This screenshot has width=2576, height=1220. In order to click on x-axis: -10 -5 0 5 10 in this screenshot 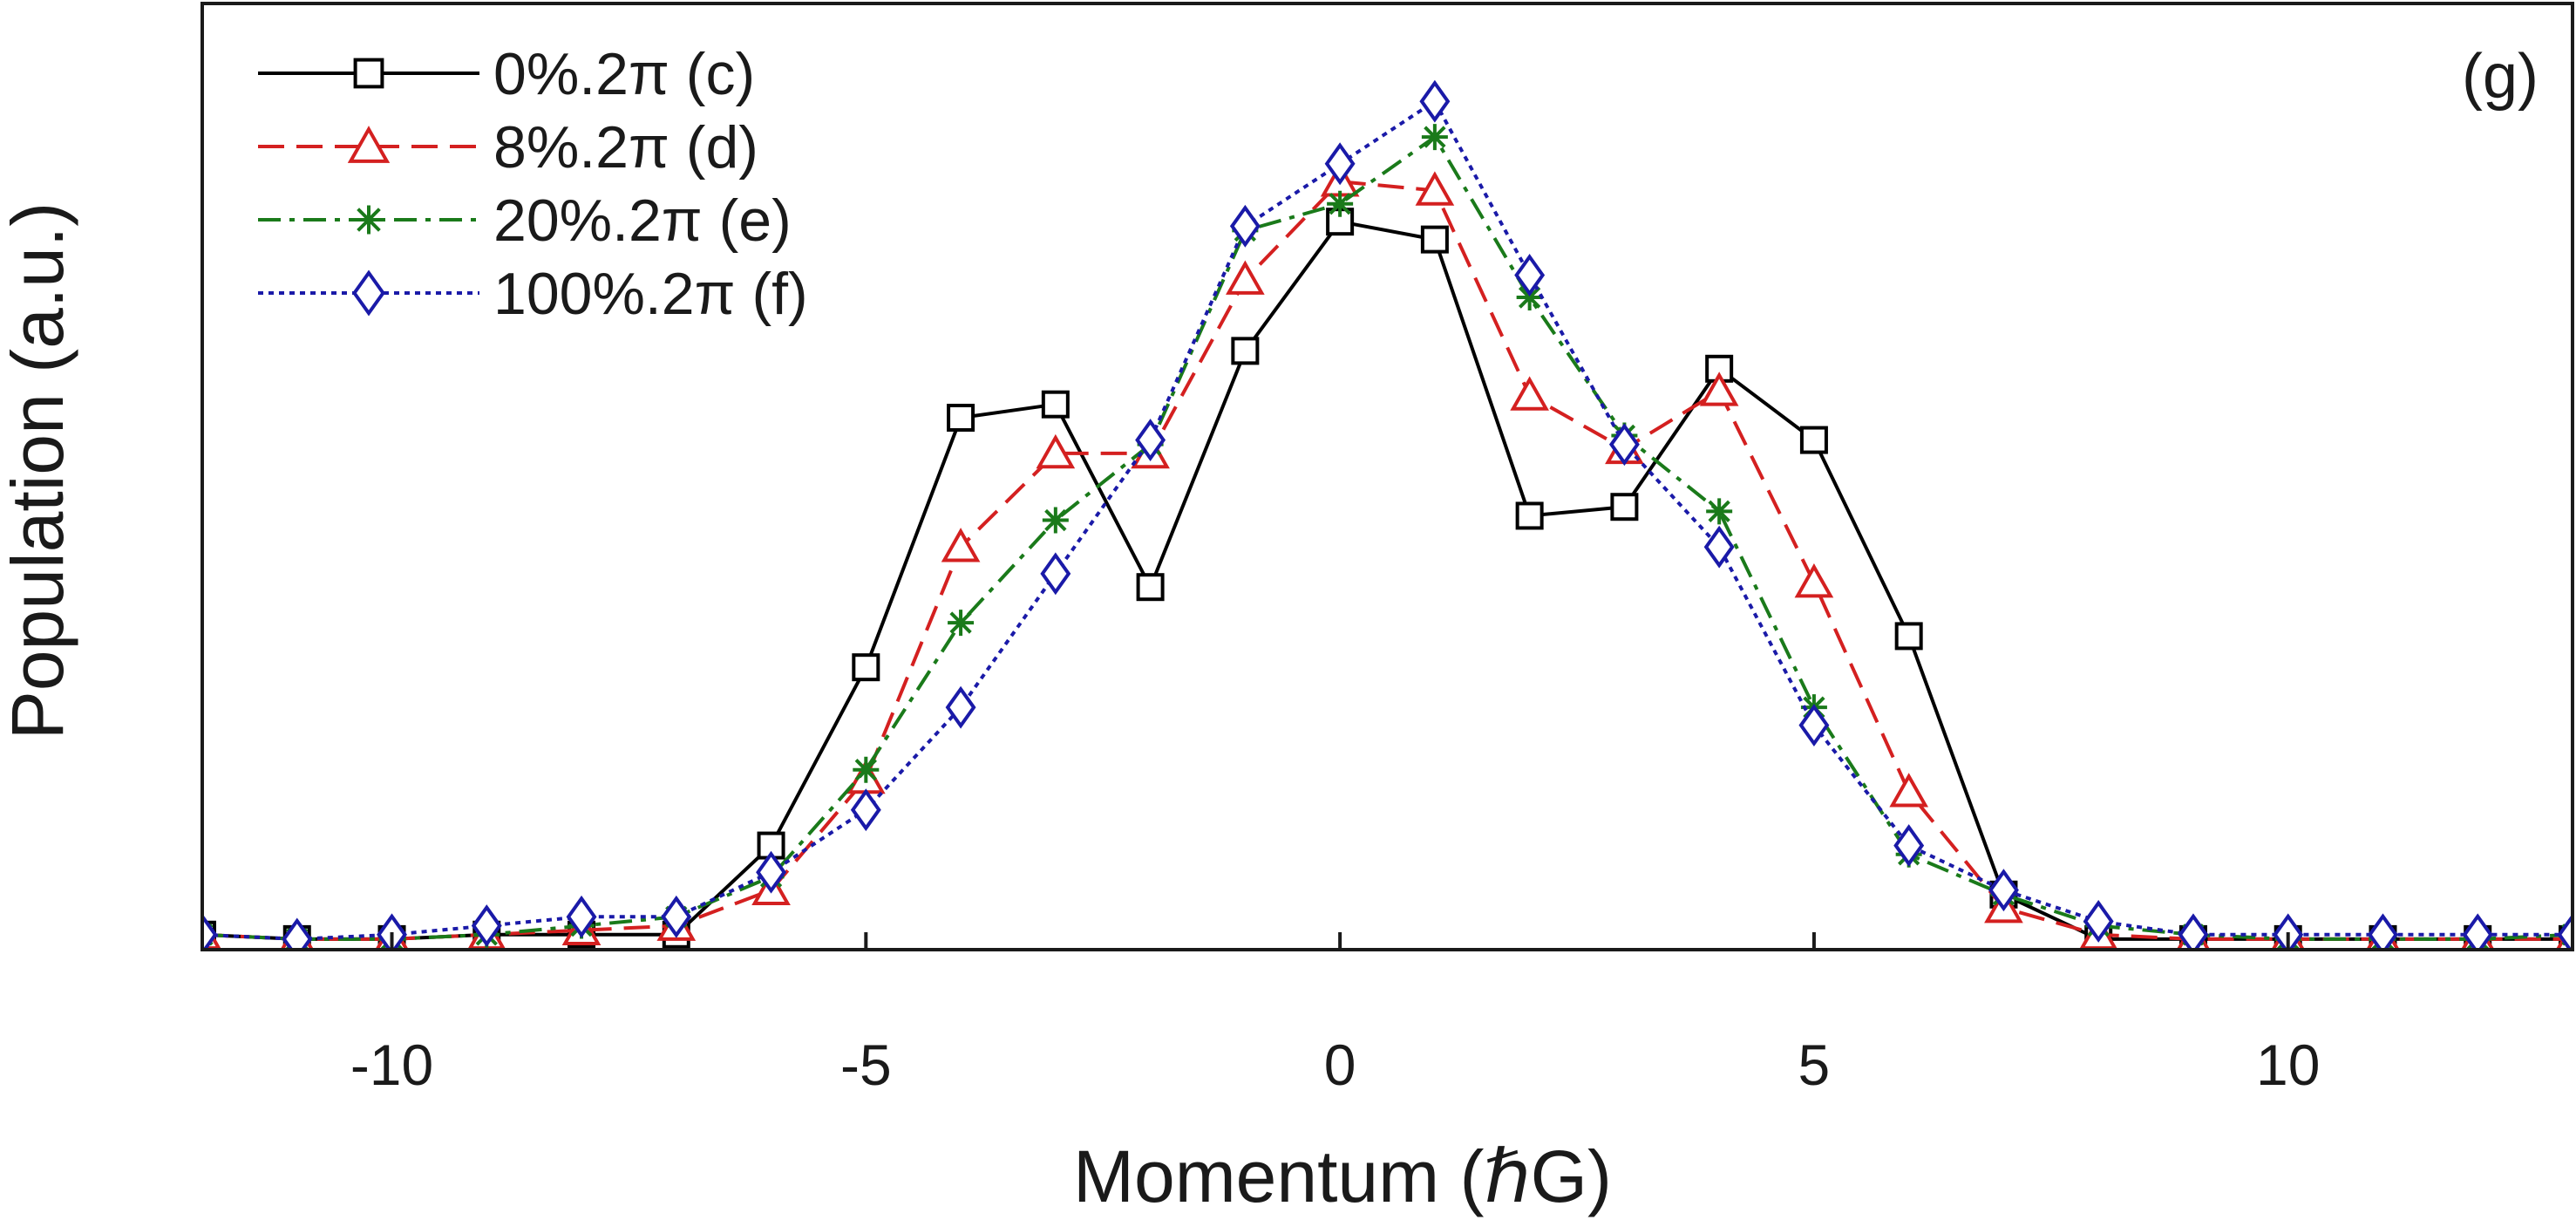, I will do `click(1335, 1014)`.